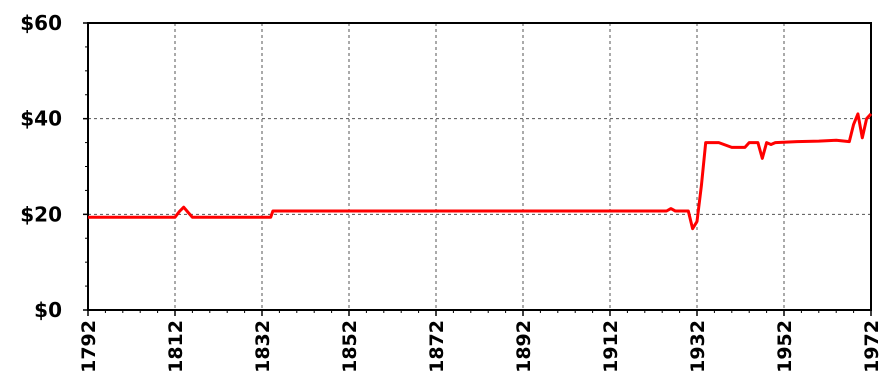 The height and width of the screenshot is (380, 883). What do you see at coordinates (41, 214) in the screenshot?
I see `y-tick-label: $20` at bounding box center [41, 214].